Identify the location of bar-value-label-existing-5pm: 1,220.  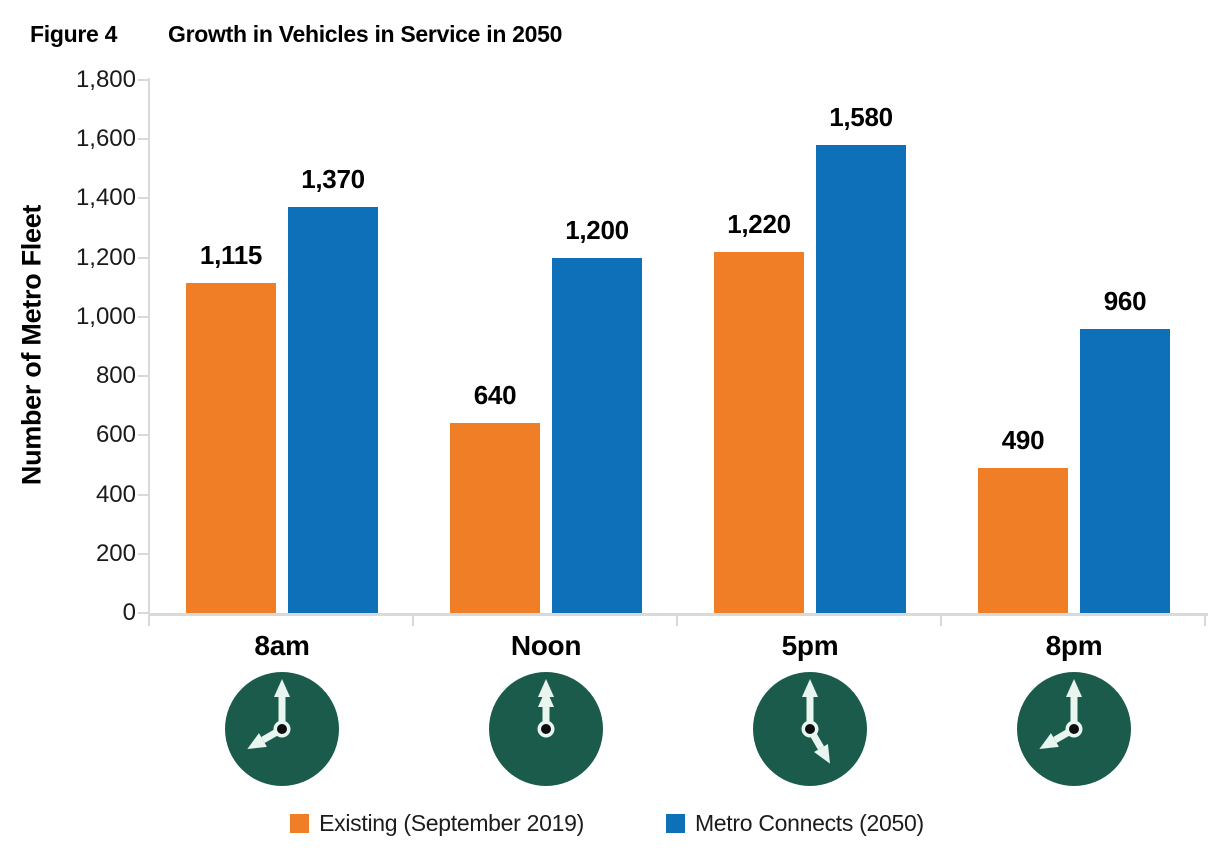
(759, 223).